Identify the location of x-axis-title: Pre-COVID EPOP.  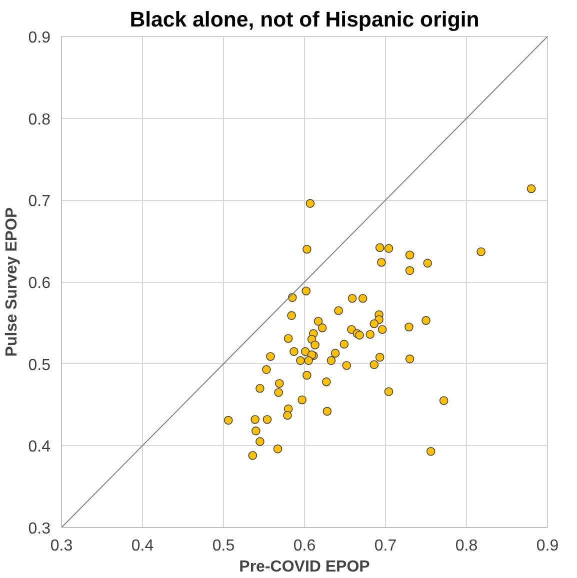
(304, 567).